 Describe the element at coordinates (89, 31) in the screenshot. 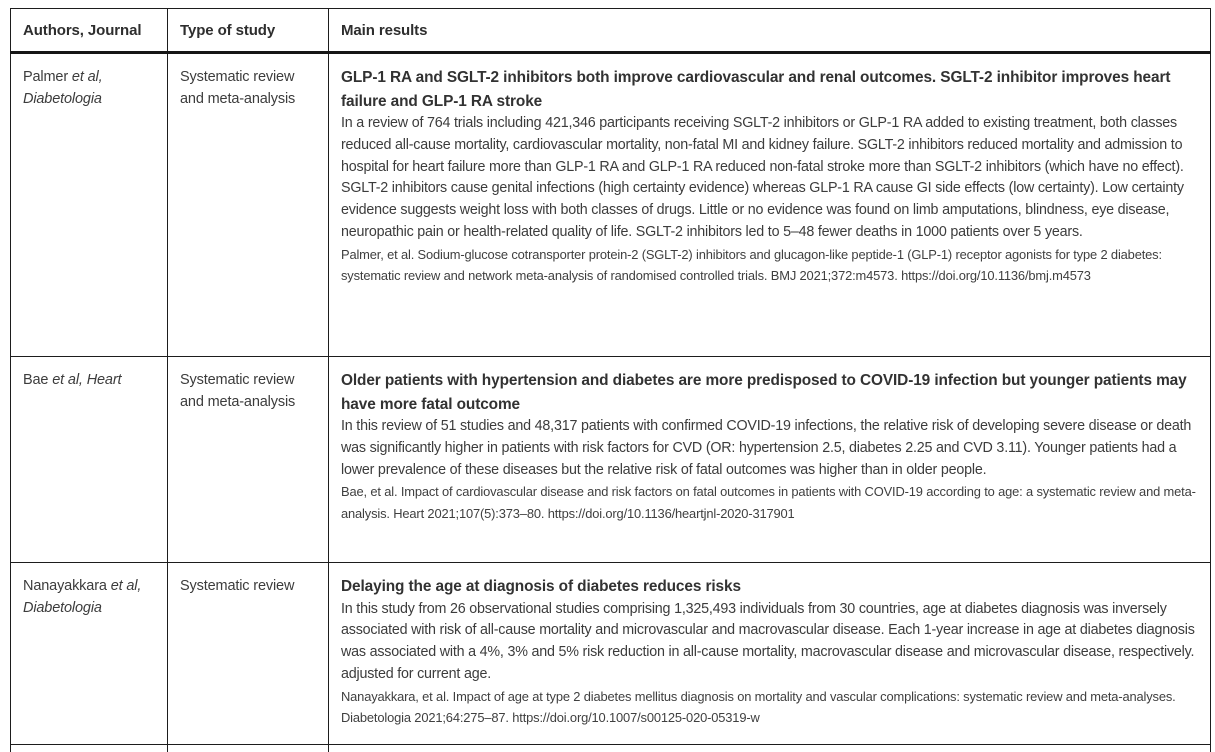

I see `col-header-authors-journal: Authors, Journal` at that location.